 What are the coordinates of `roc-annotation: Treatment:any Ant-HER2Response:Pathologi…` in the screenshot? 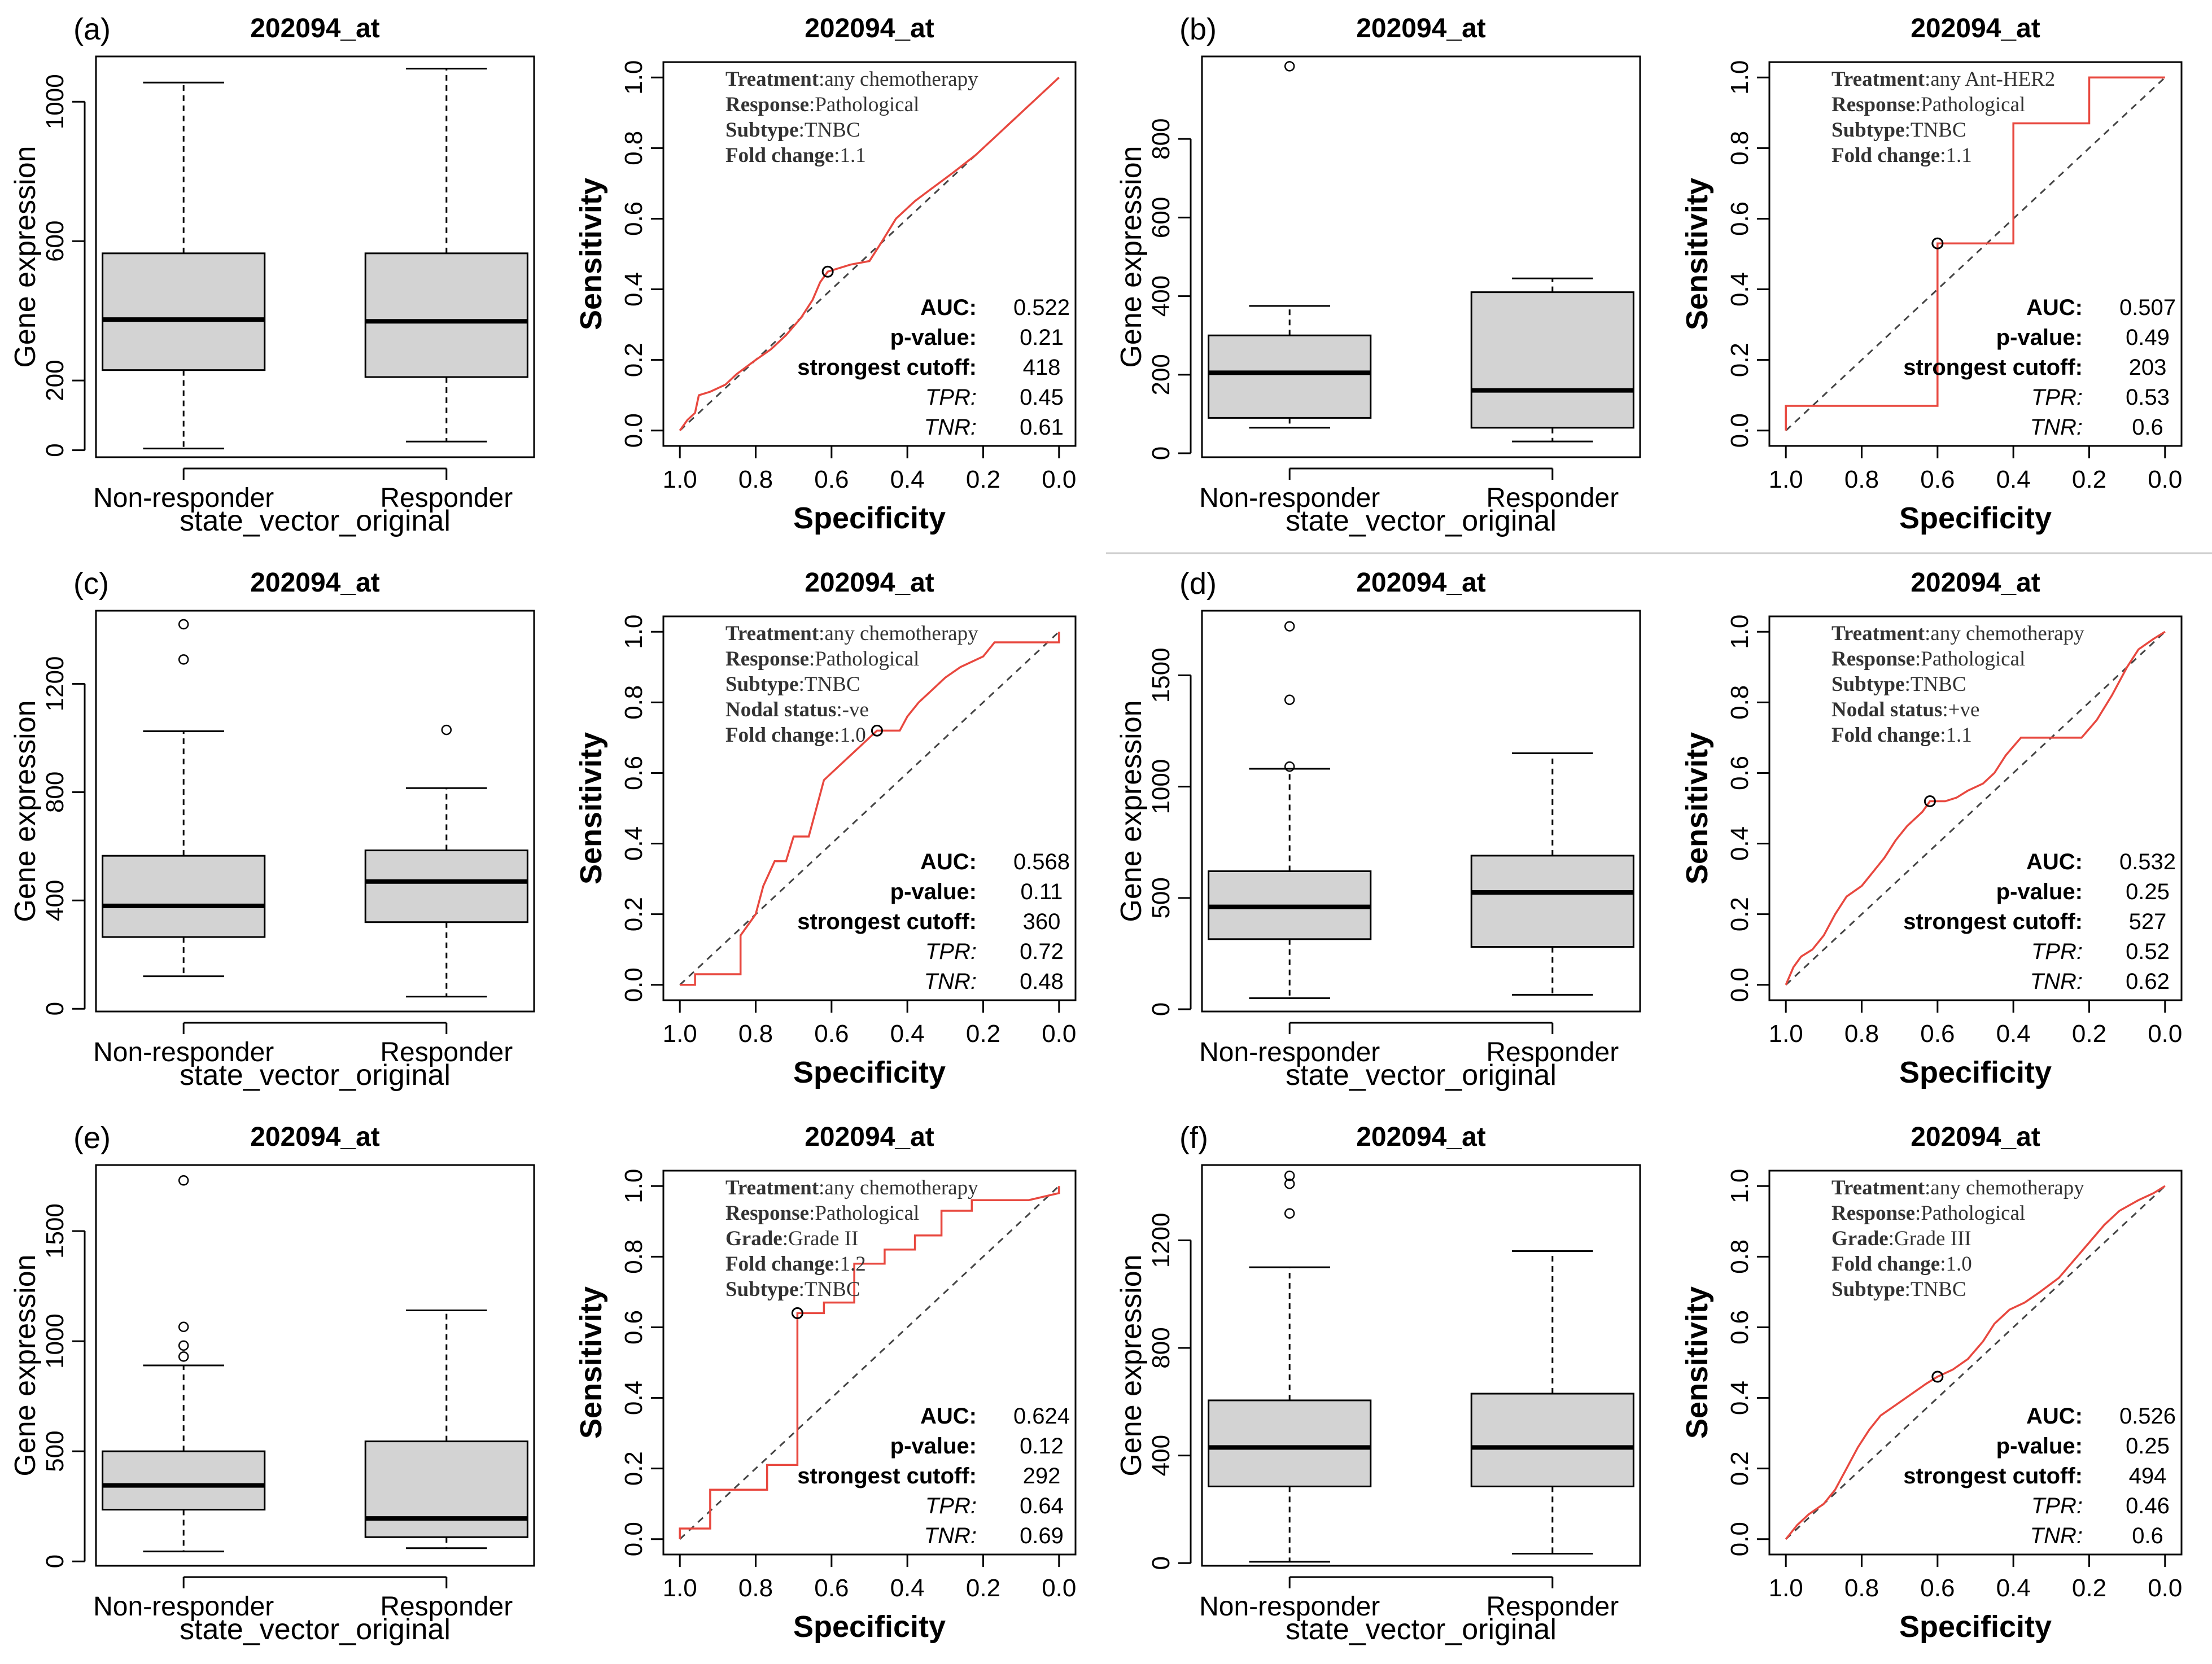 It's located at (1943, 117).